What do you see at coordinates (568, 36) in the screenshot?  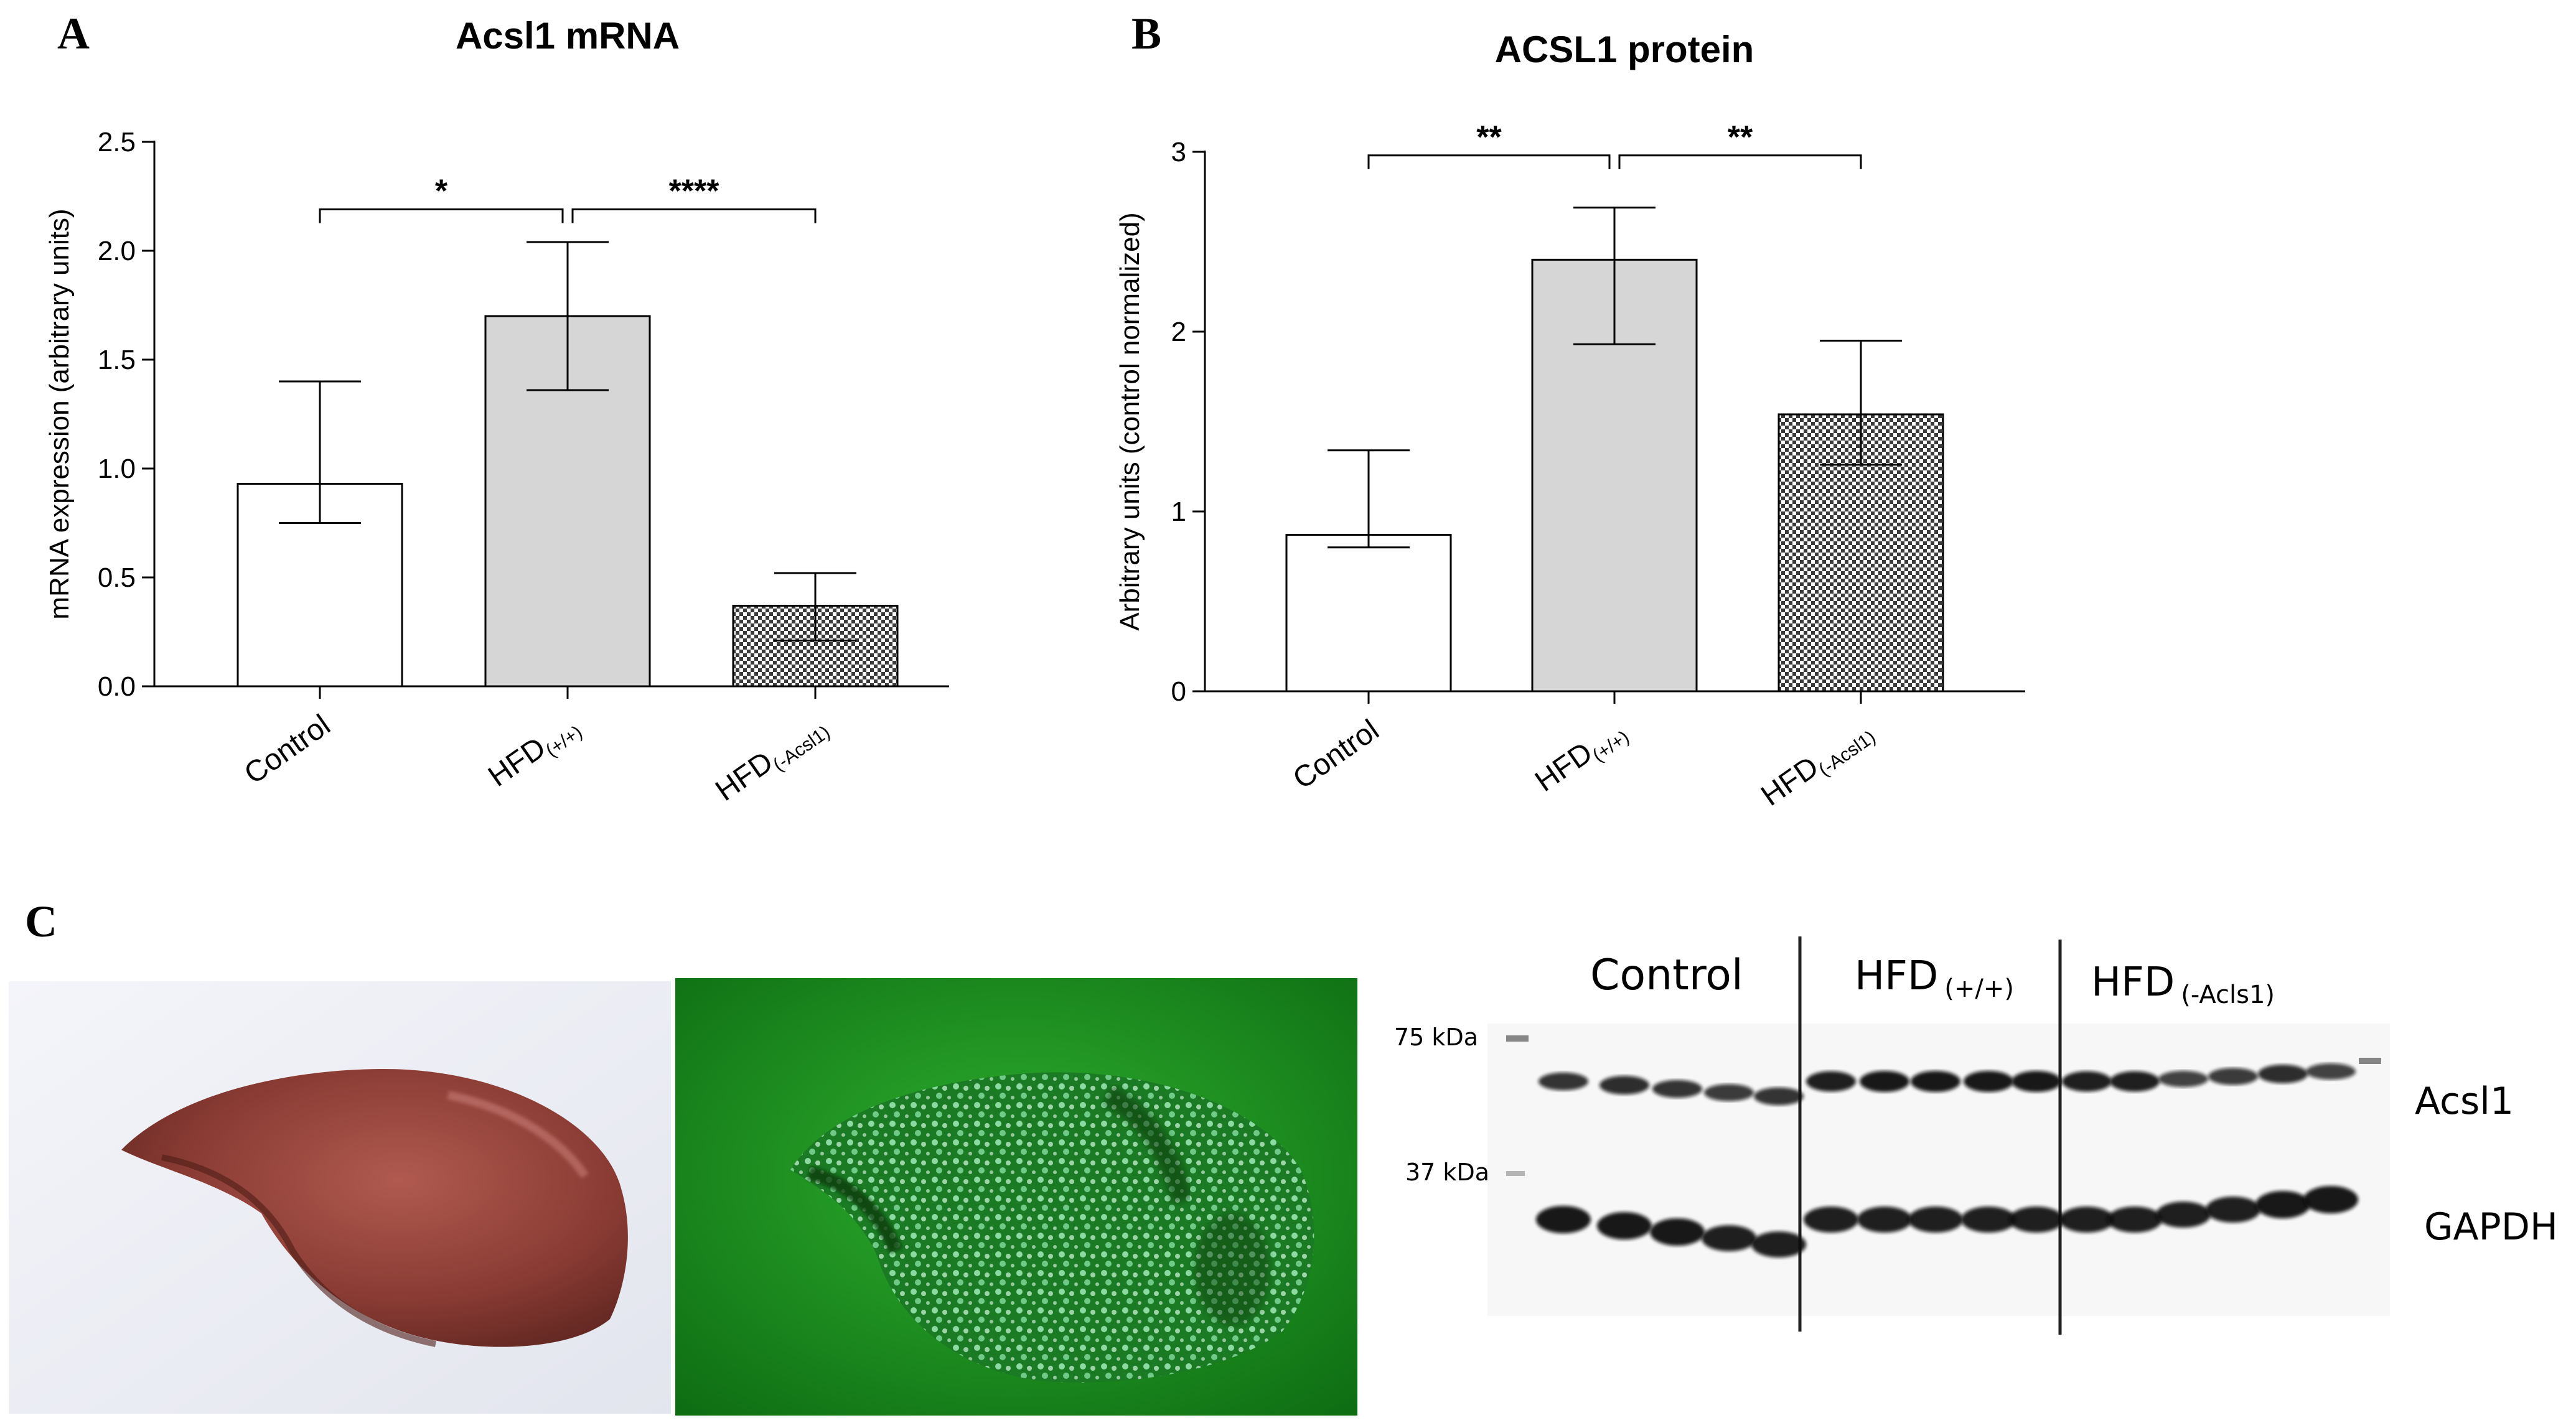 I see `chart-title: Acsl1 mRNA` at bounding box center [568, 36].